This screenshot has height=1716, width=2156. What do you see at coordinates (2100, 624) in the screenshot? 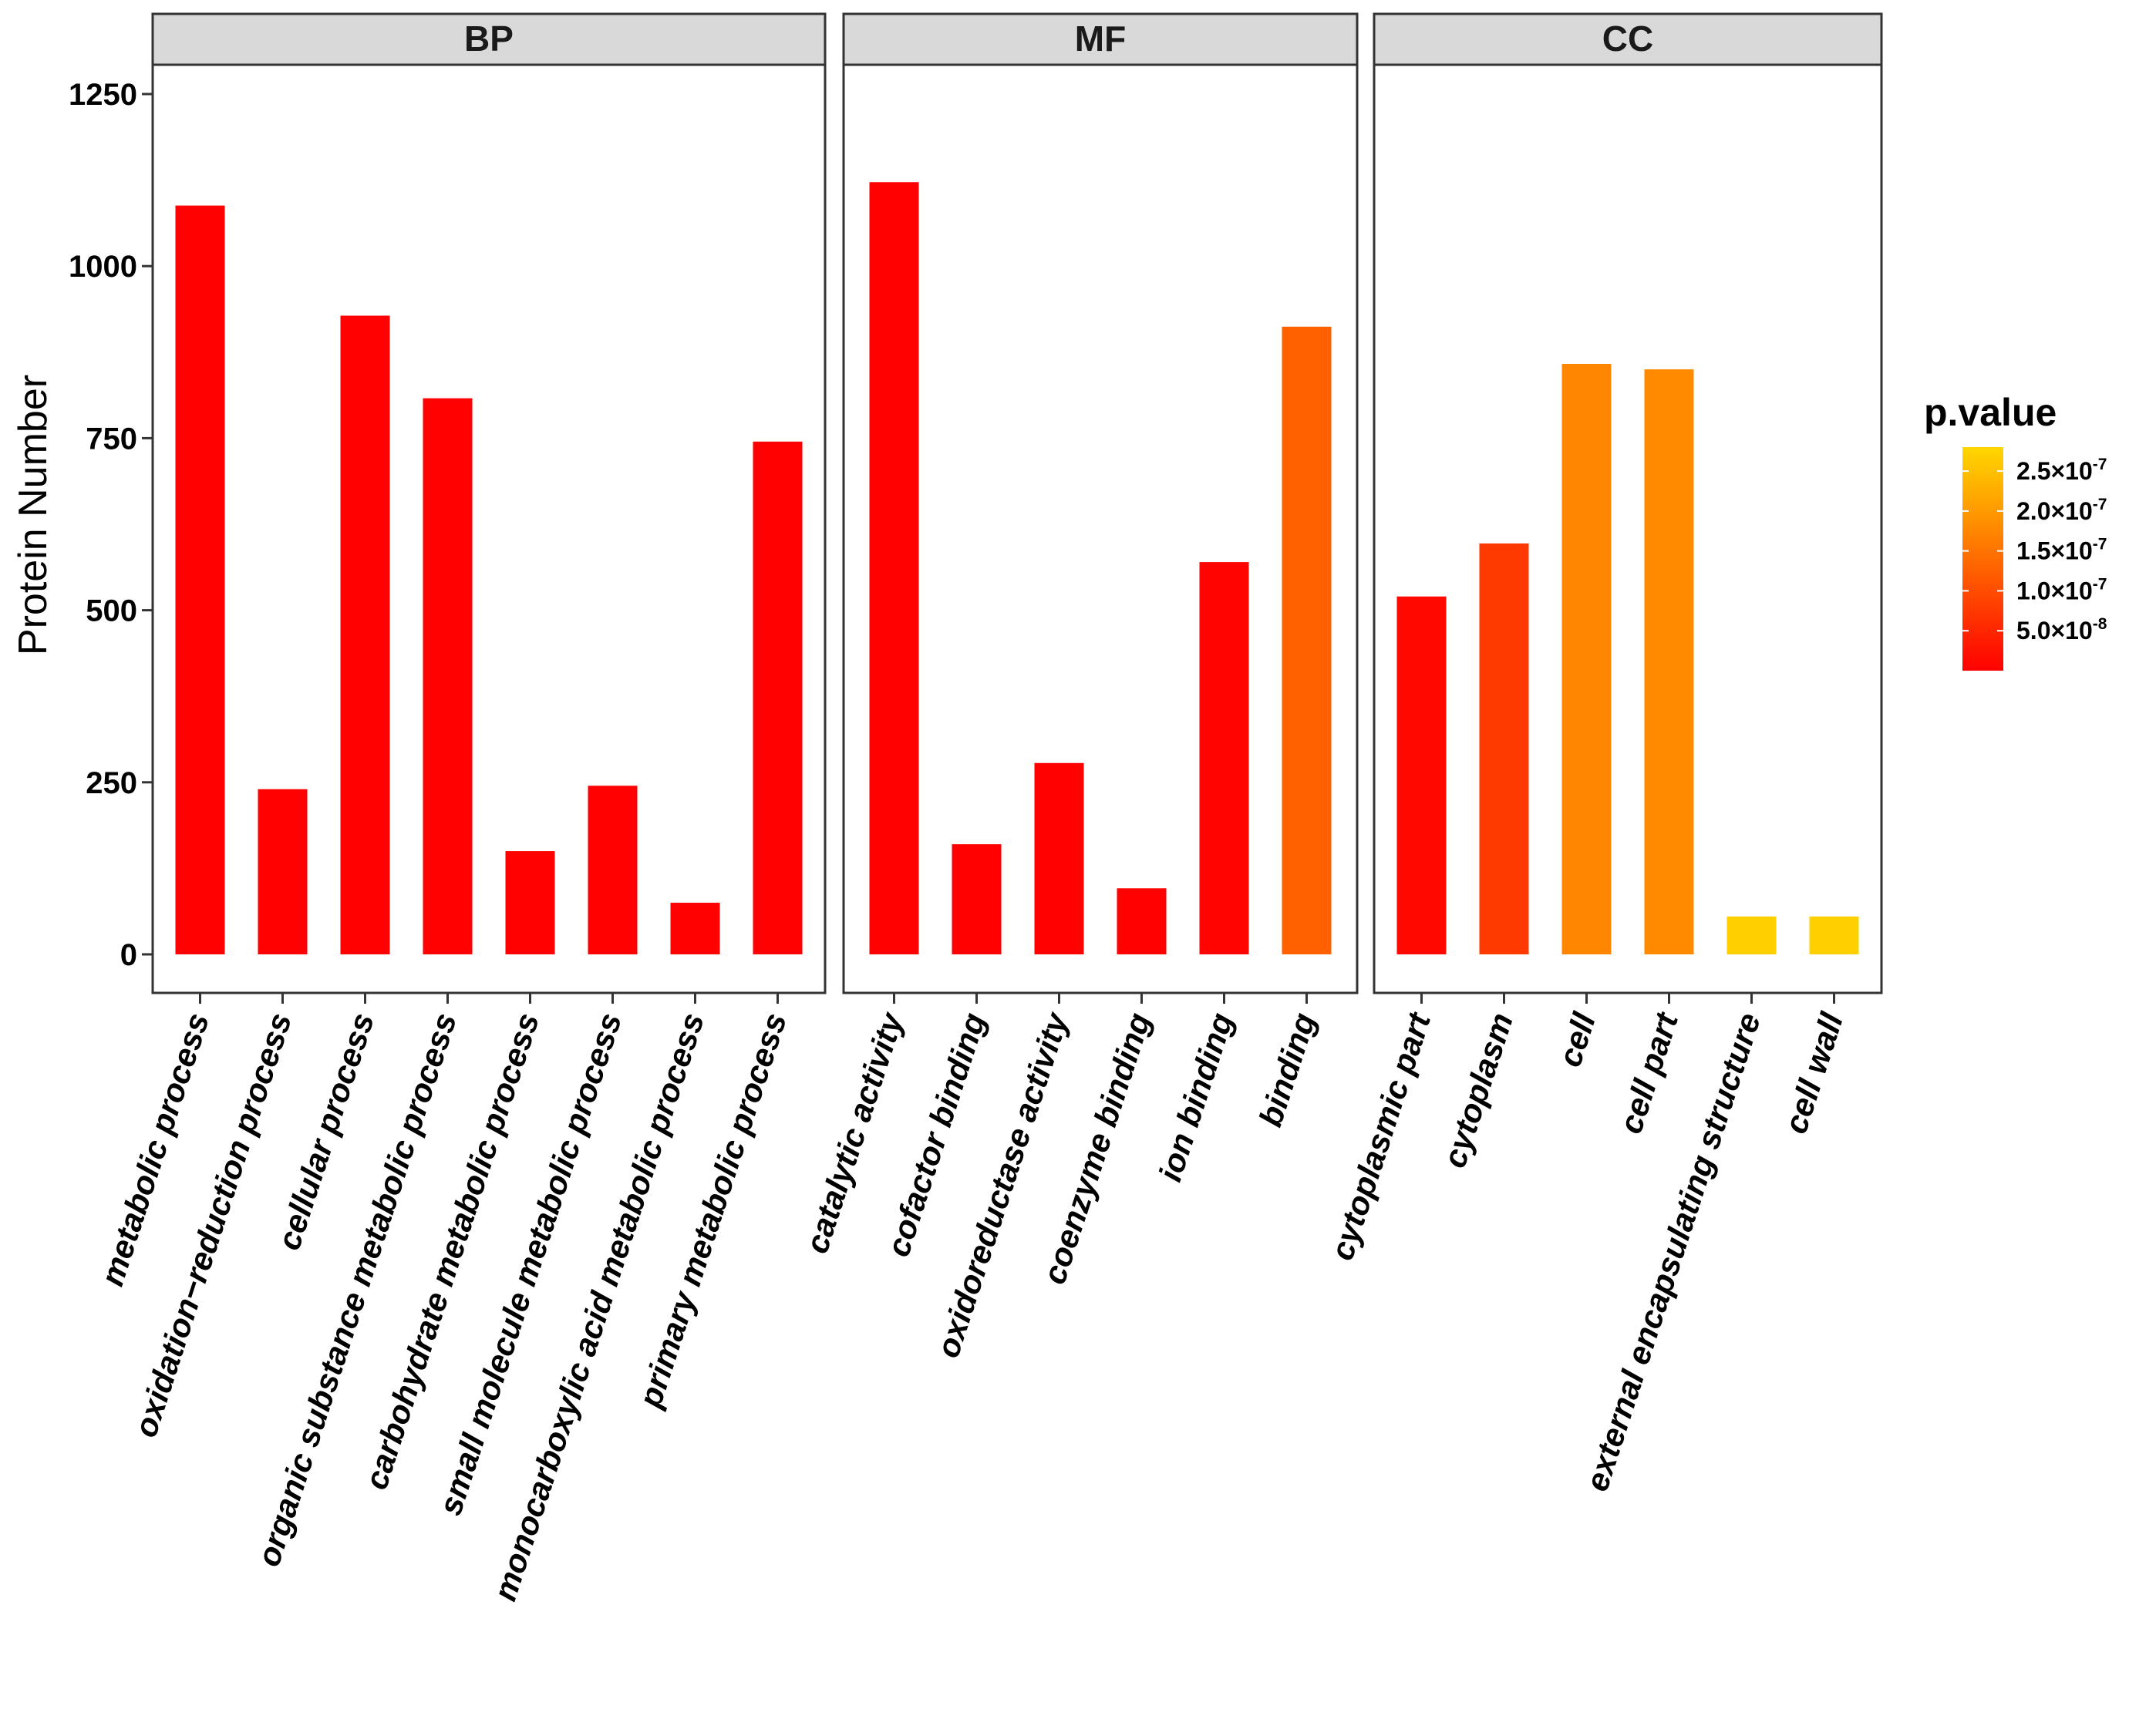
I see `legend-label-exponent: -8` at bounding box center [2100, 624].